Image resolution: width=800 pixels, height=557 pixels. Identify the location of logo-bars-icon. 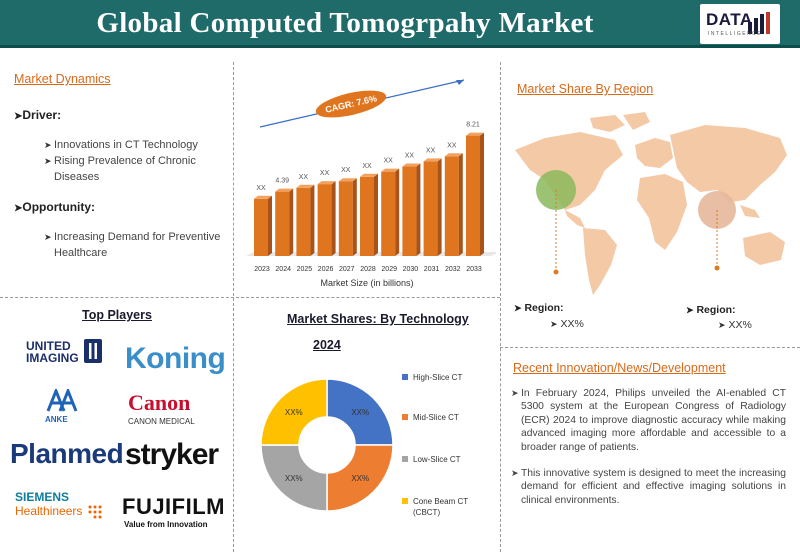
(759, 23).